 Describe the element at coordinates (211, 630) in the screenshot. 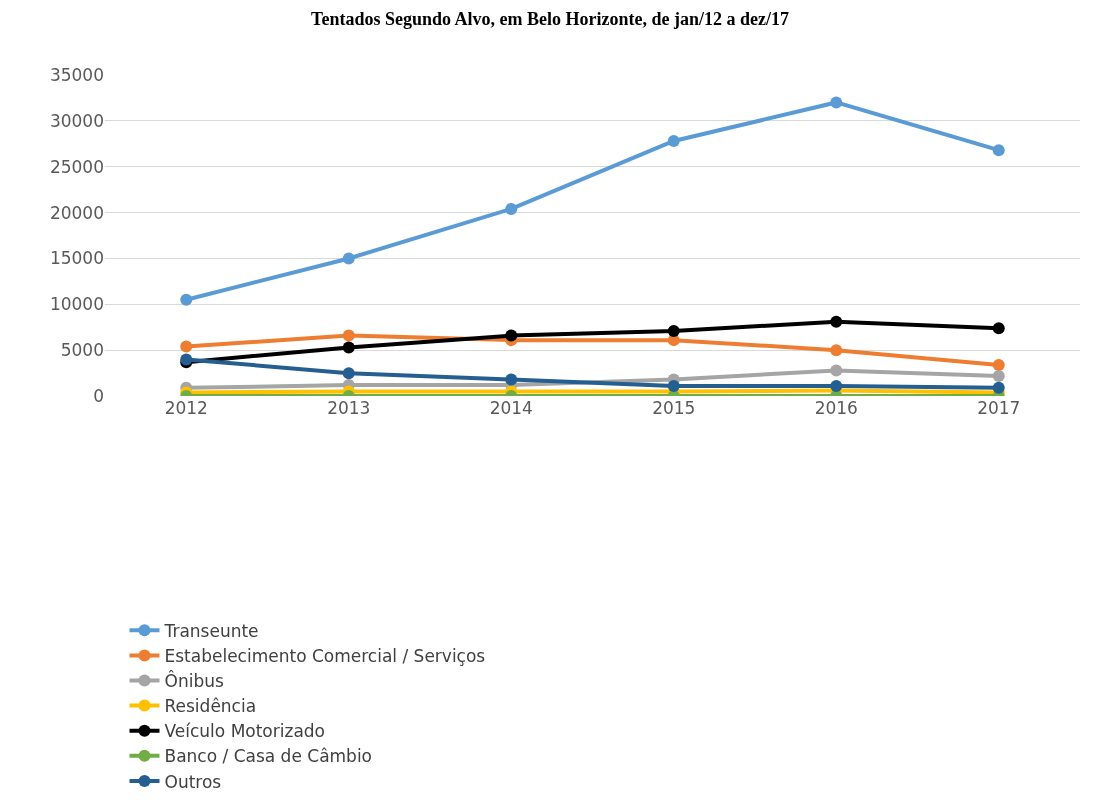

I see `legend-label: Transeunte` at that location.